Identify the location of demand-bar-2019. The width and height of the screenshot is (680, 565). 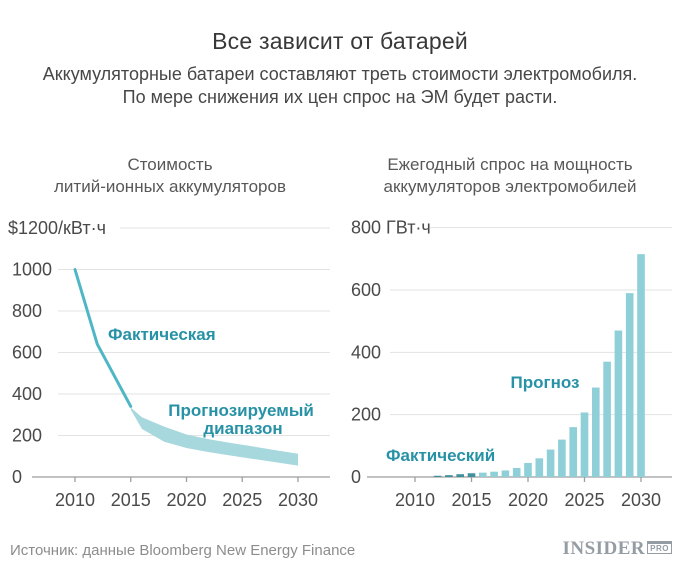
(516, 472).